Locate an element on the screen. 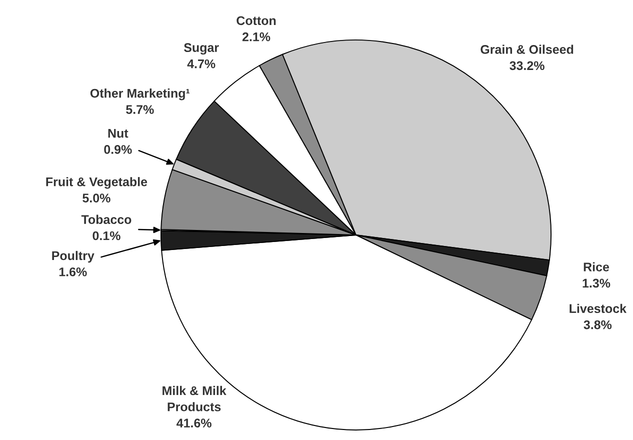 The height and width of the screenshot is (440, 633). data-label: 5.0% is located at coordinates (96, 198).